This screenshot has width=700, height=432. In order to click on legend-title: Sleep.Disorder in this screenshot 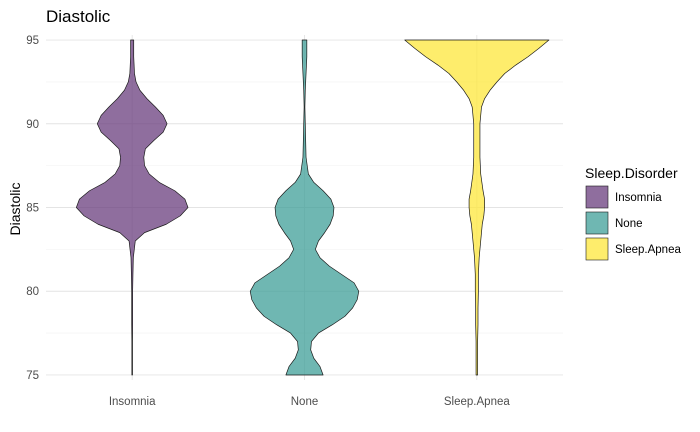, I will do `click(631, 173)`.